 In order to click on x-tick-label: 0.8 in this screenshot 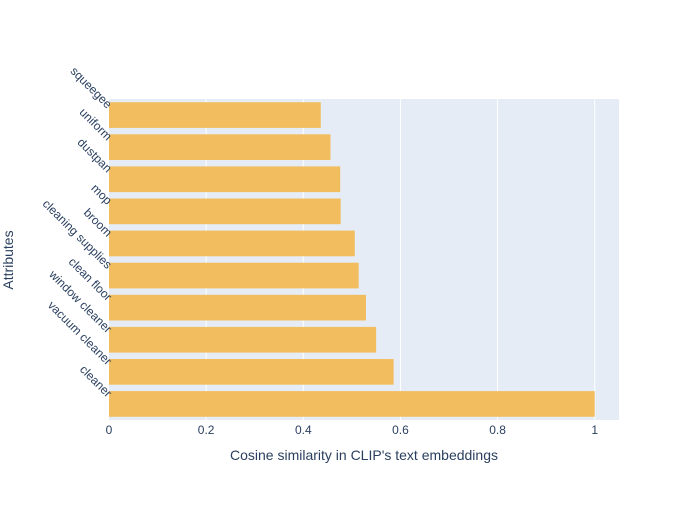, I will do `click(497, 430)`.